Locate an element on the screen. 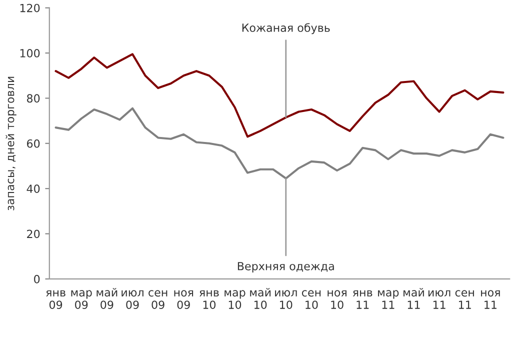 This screenshot has height=341, width=520. x-tick-label: янв 10 is located at coordinates (209, 300).